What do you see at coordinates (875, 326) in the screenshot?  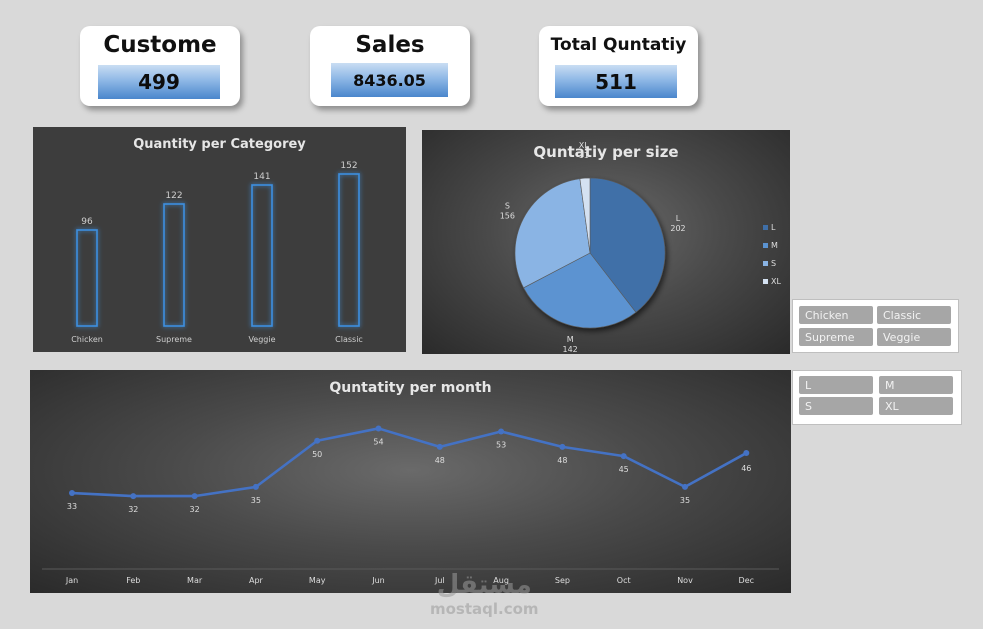 I see `category-slicer: Chicken Classic Supreme Veggie` at bounding box center [875, 326].